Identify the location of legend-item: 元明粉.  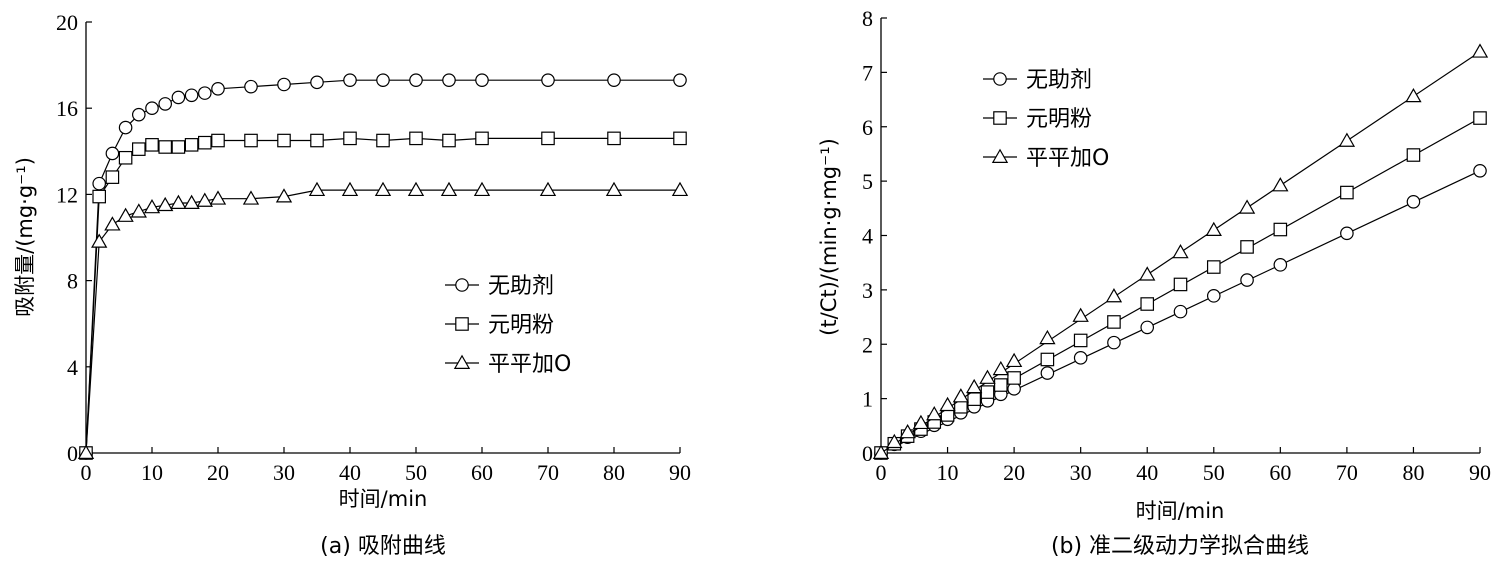
(1037, 119).